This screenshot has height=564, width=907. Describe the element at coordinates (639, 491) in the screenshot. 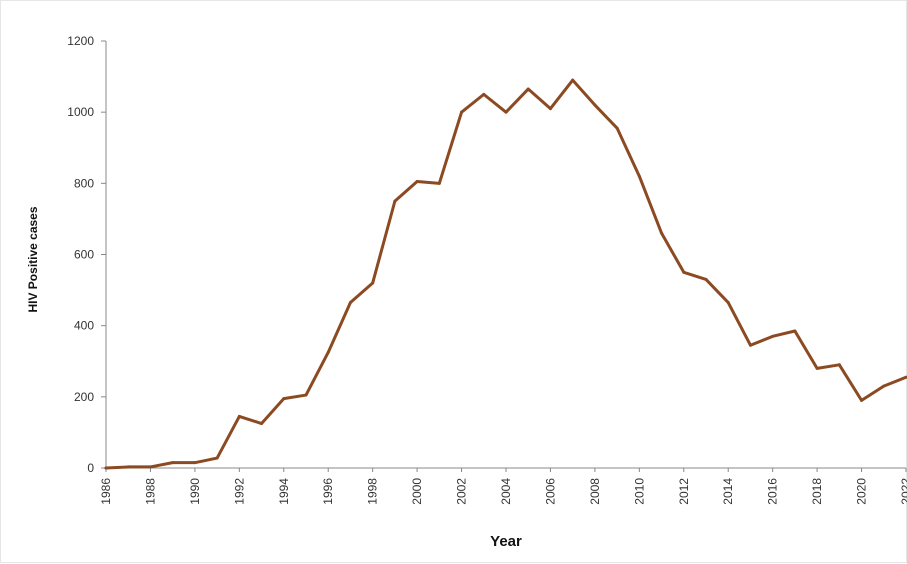

I see `x-tick-label: 2010` at that location.